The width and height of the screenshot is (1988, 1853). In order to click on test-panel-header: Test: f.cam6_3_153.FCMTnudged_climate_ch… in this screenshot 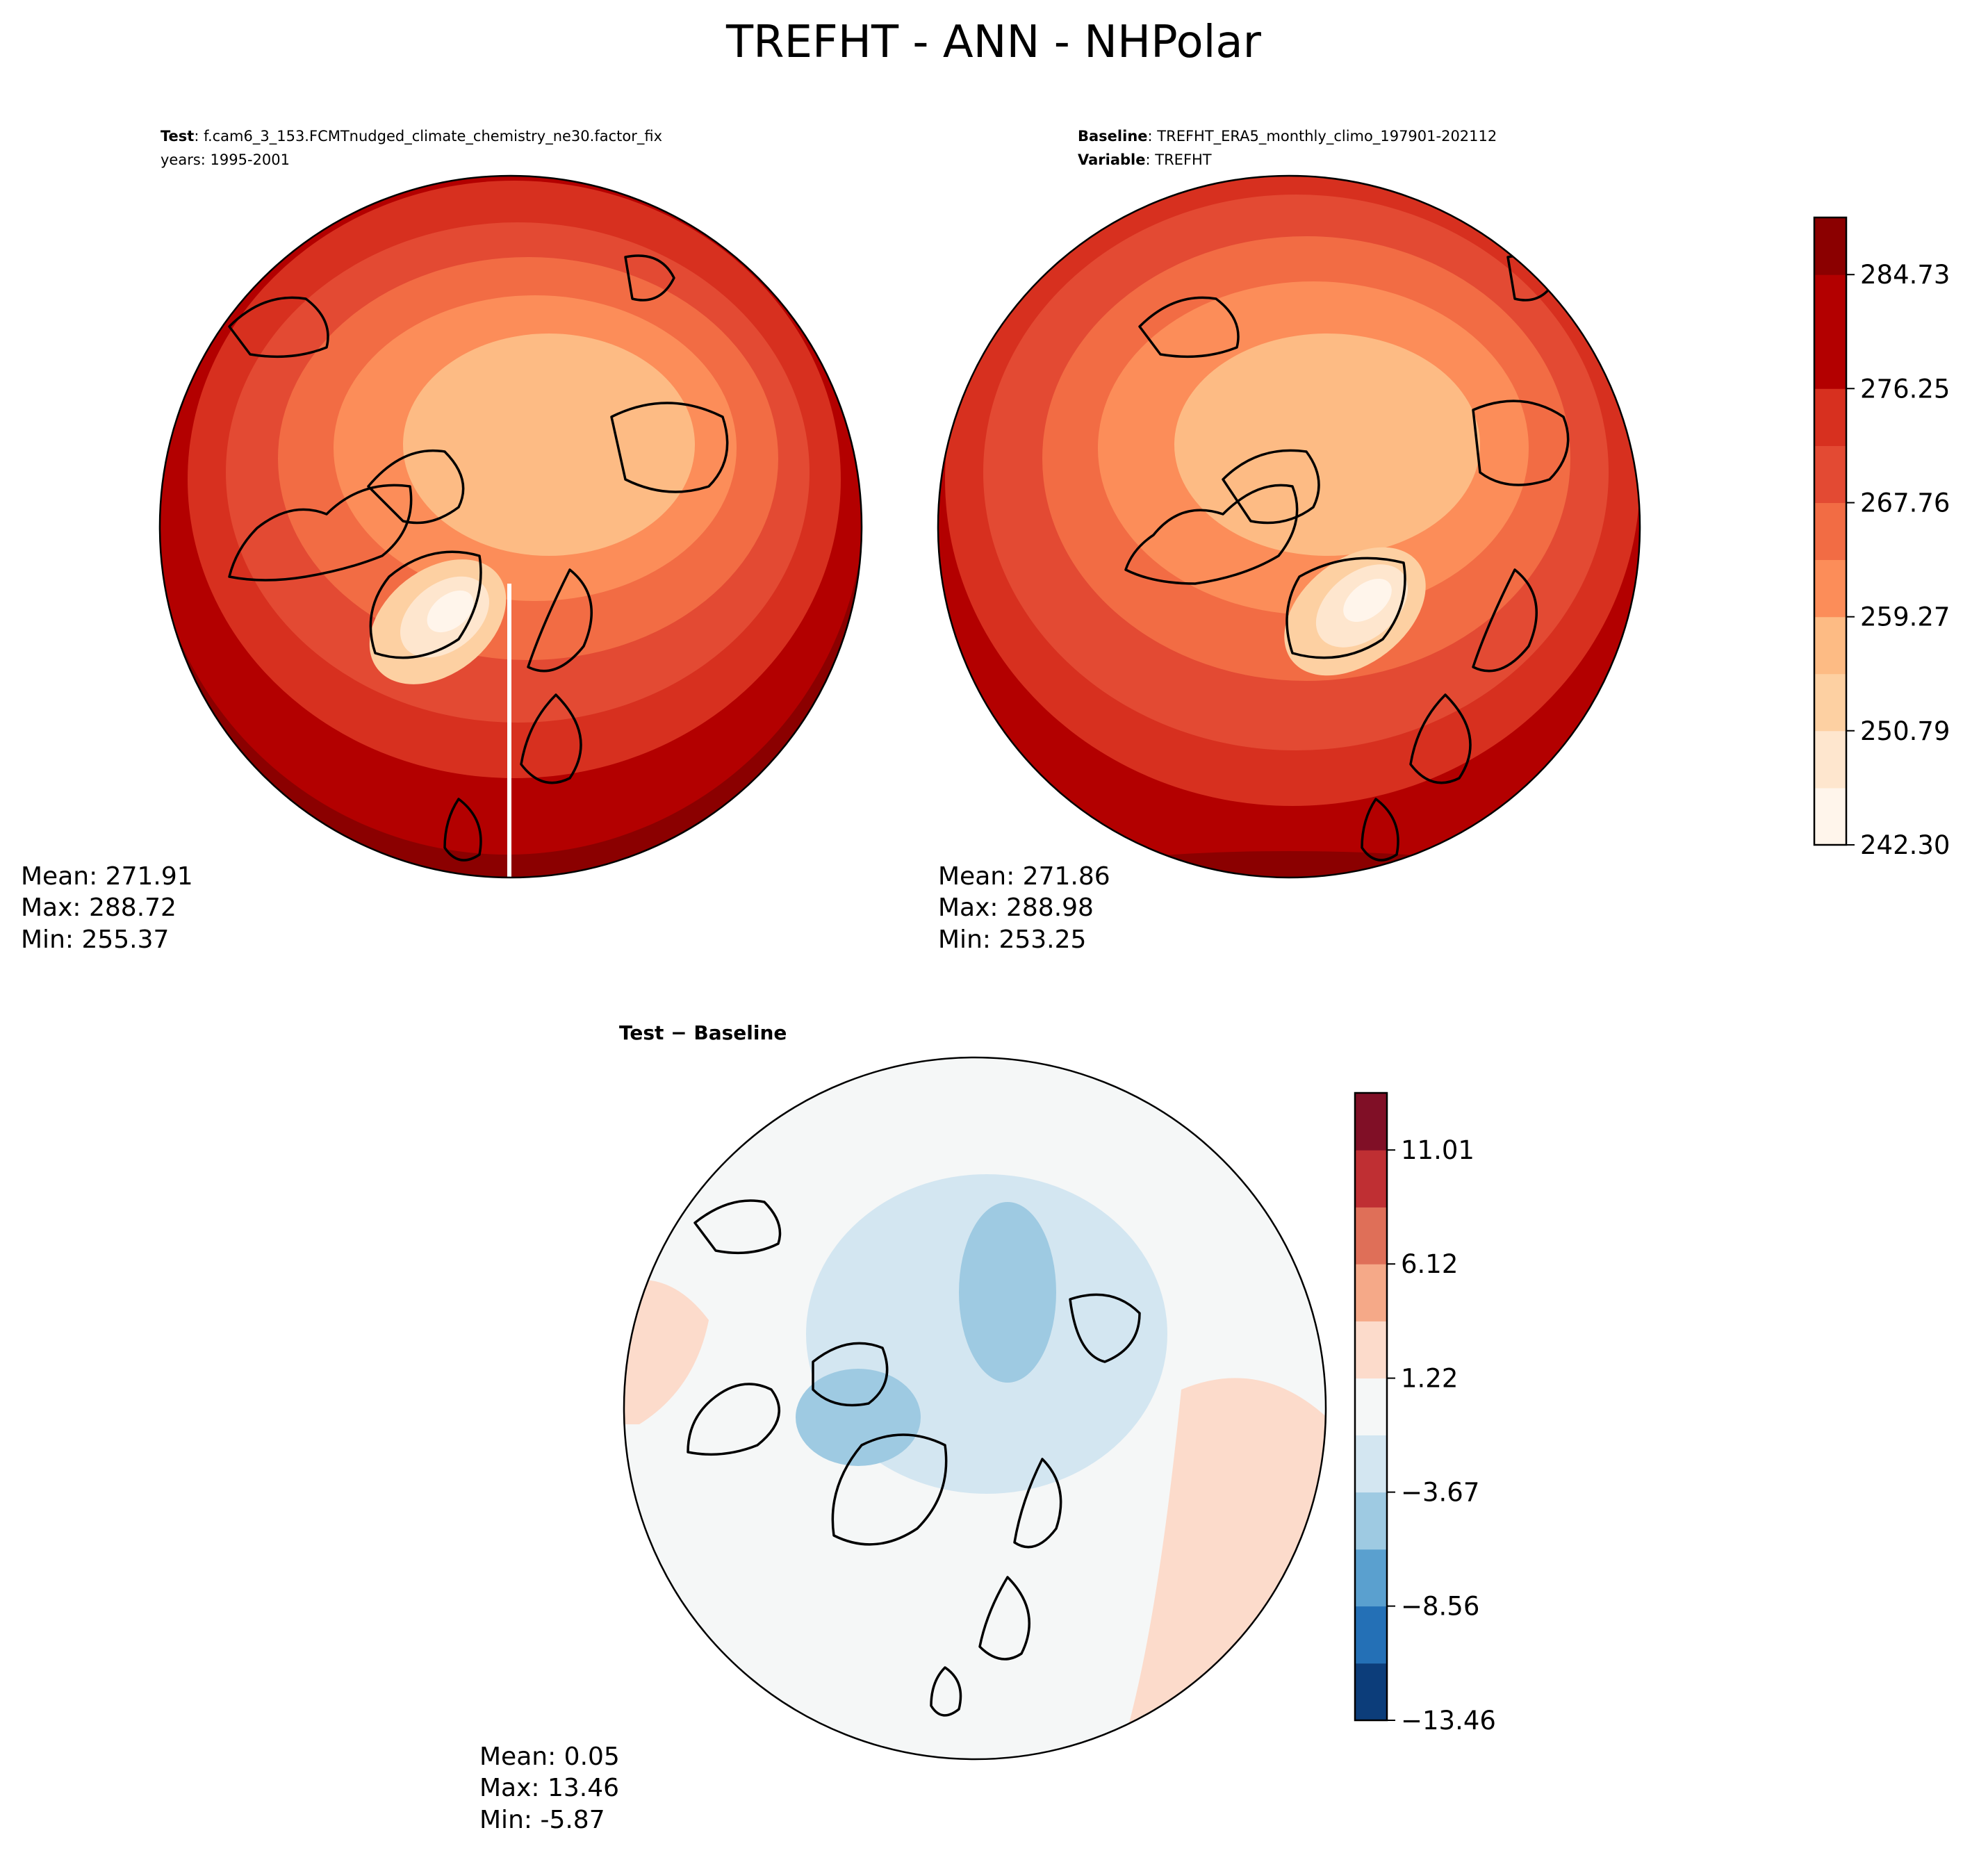, I will do `click(411, 136)`.